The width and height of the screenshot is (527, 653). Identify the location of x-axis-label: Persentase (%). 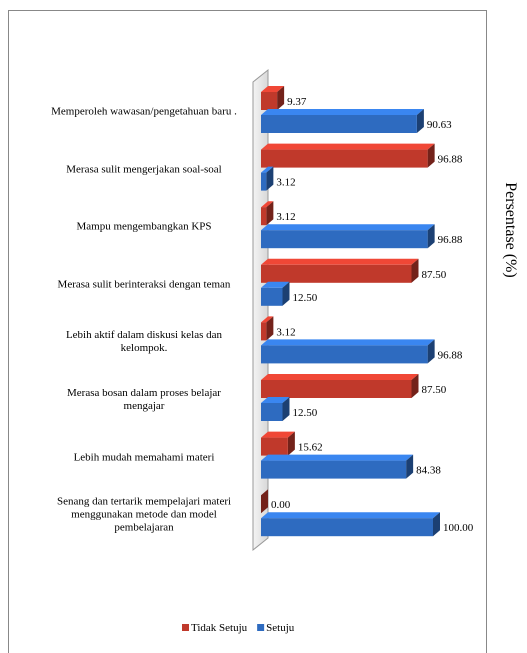
(510, 230).